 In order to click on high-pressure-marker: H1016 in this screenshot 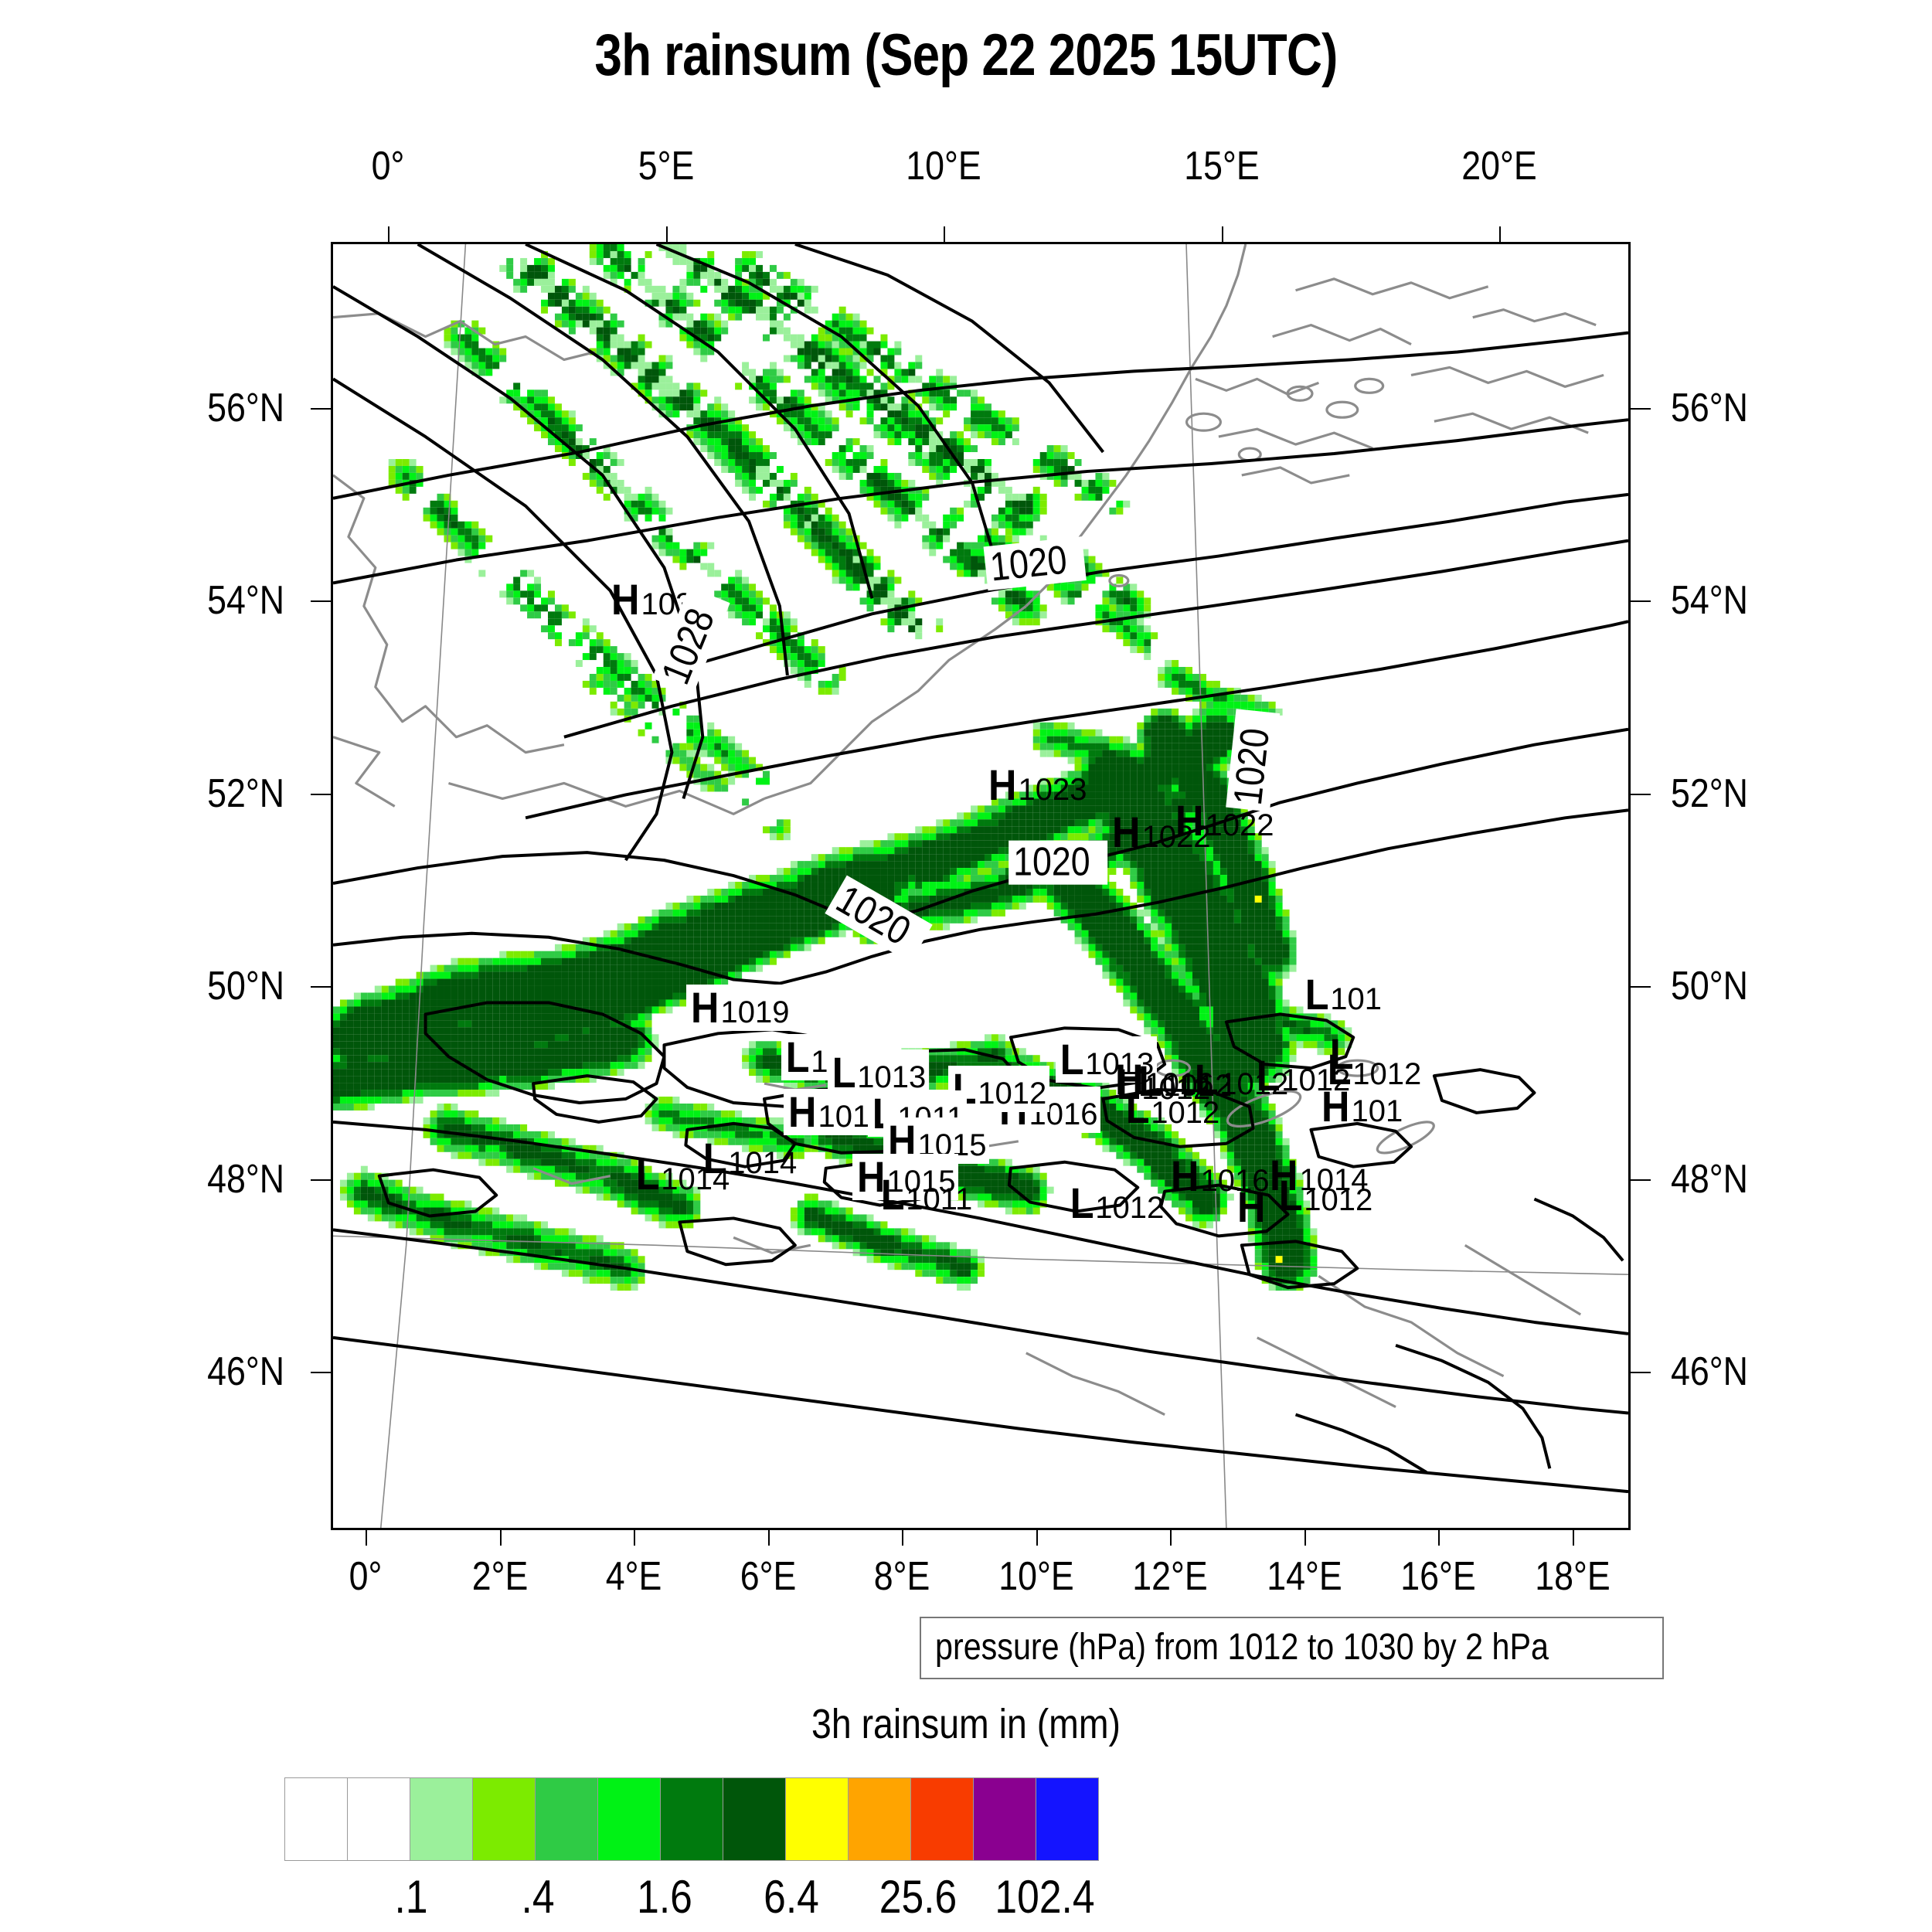, I will do `click(1220, 1176)`.